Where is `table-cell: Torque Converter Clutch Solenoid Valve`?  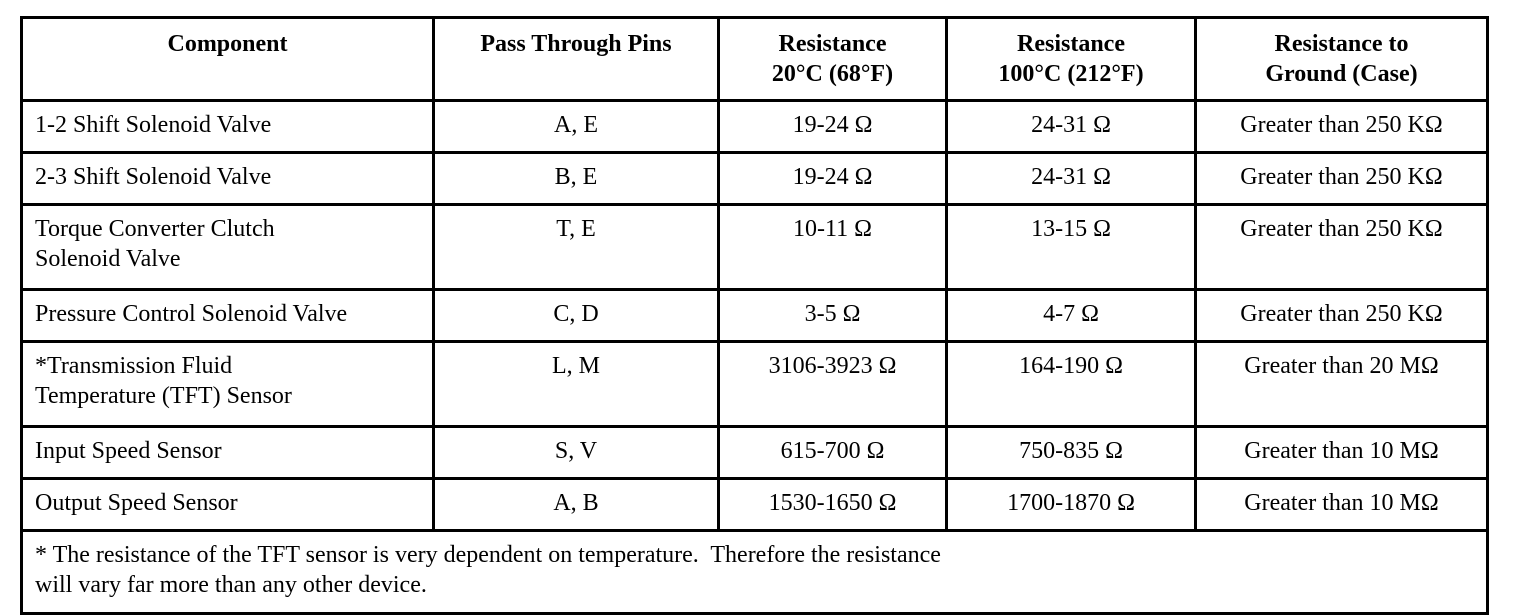
table-cell: Torque Converter Clutch Solenoid Valve is located at coordinates (227, 247).